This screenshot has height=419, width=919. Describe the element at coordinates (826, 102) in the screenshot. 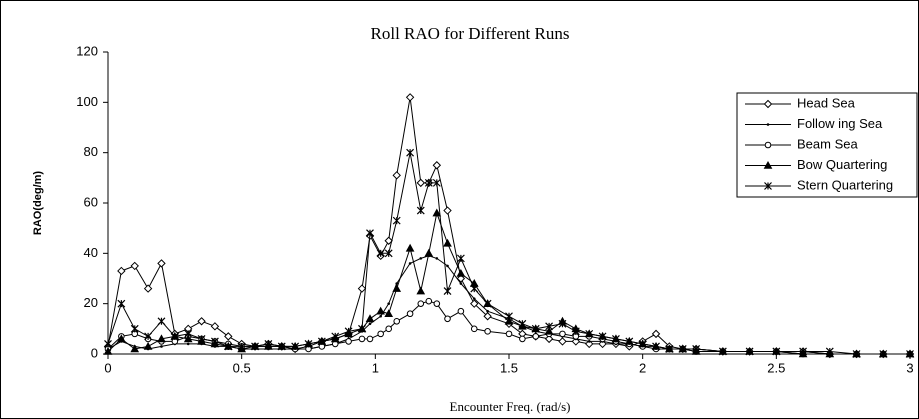

I see `legend-label: Head Sea` at that location.